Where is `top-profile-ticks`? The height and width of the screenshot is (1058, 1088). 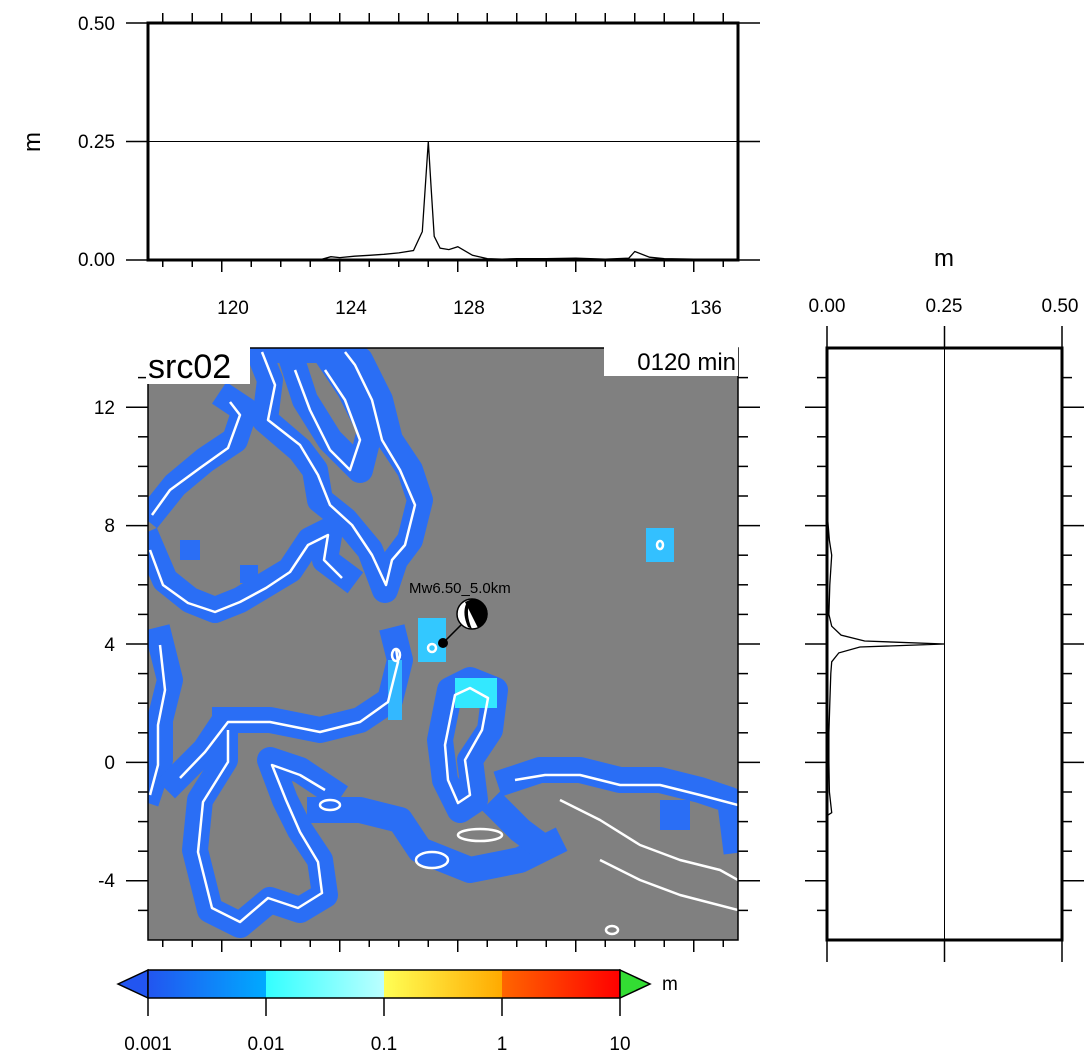
top-profile-ticks is located at coordinates (443, 142).